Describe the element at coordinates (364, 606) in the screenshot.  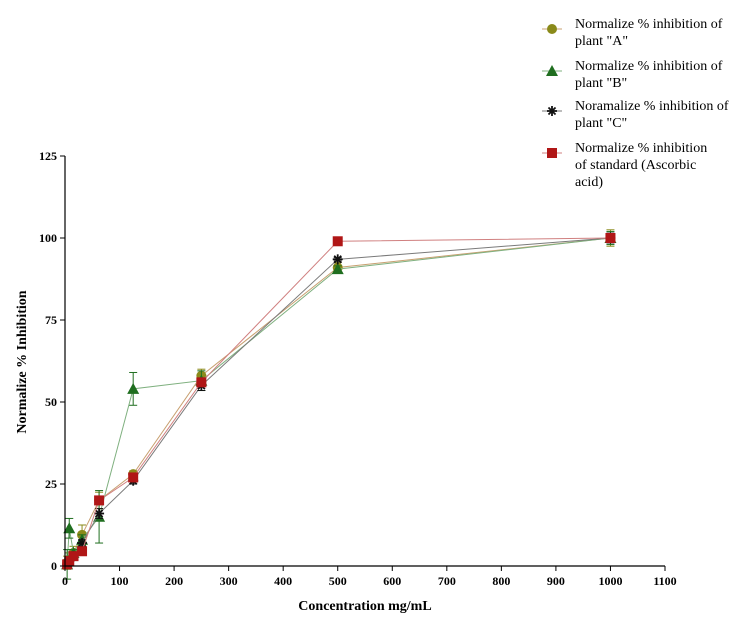
I see `x-axis-label: Concentration mg/mL` at that location.